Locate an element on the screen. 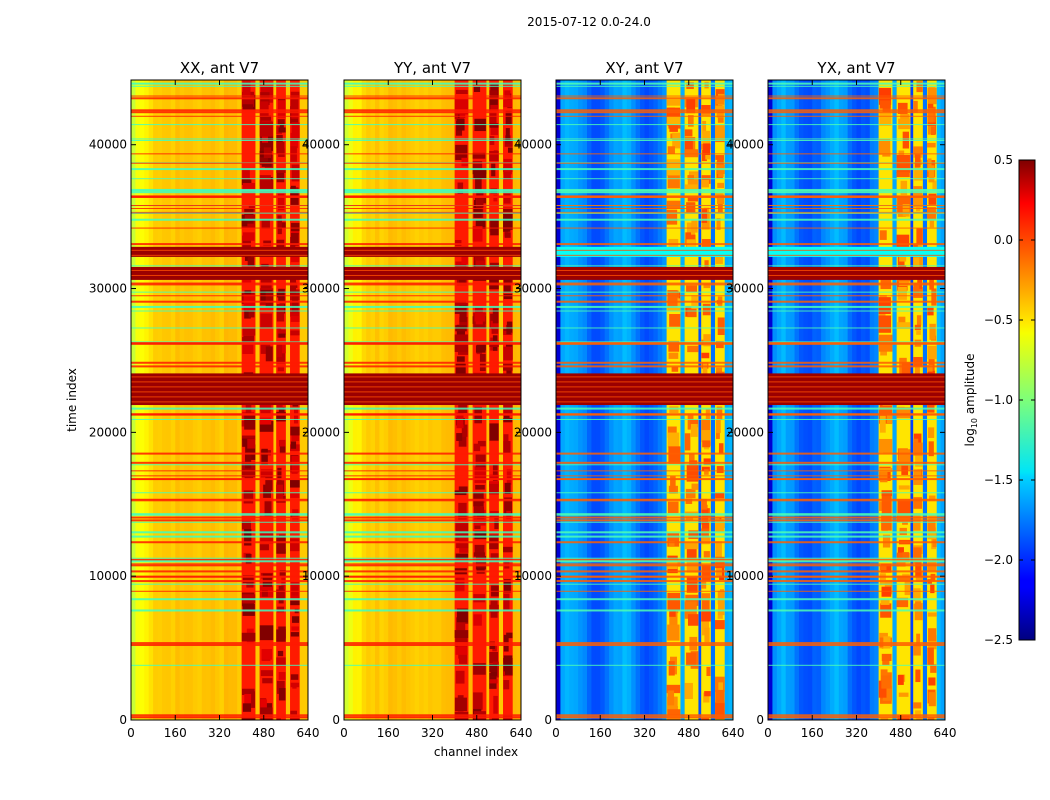 Image resolution: width=1050 pixels, height=800 pixels. y-axis-label: time index is located at coordinates (72, 400).